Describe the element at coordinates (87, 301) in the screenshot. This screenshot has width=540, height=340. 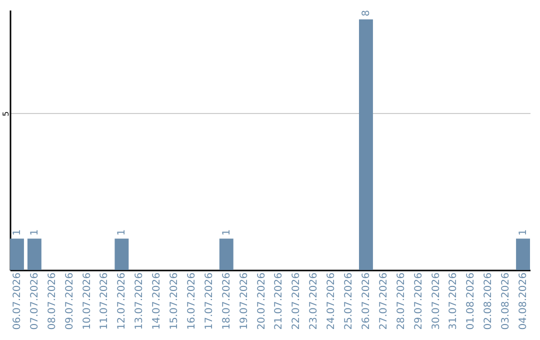
I see `x-tick-label: 10.07.2026` at that location.